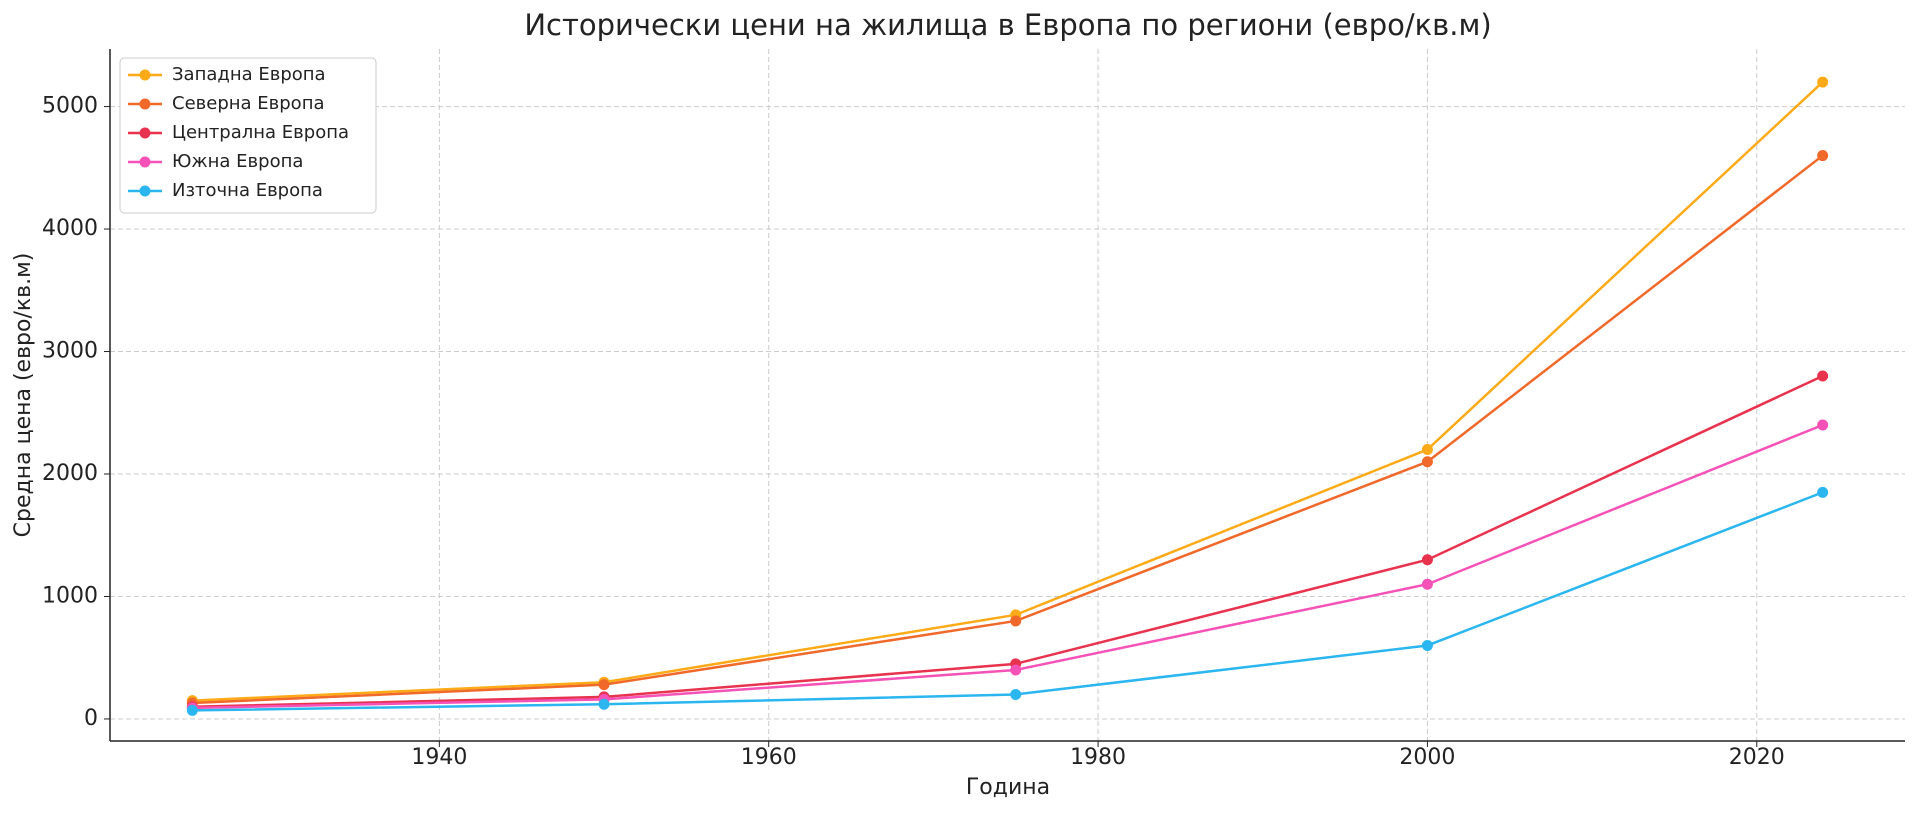 This screenshot has height=816, width=1920. I want to click on legend-box, so click(248, 135).